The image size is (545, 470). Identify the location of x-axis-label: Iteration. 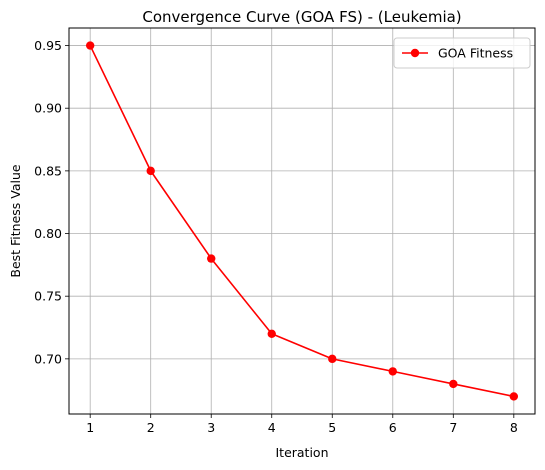
(301, 452).